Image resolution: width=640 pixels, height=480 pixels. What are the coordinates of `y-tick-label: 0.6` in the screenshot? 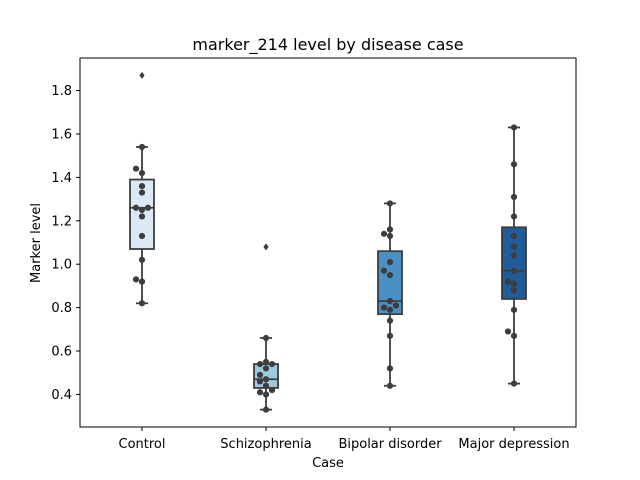 It's located at (61, 352).